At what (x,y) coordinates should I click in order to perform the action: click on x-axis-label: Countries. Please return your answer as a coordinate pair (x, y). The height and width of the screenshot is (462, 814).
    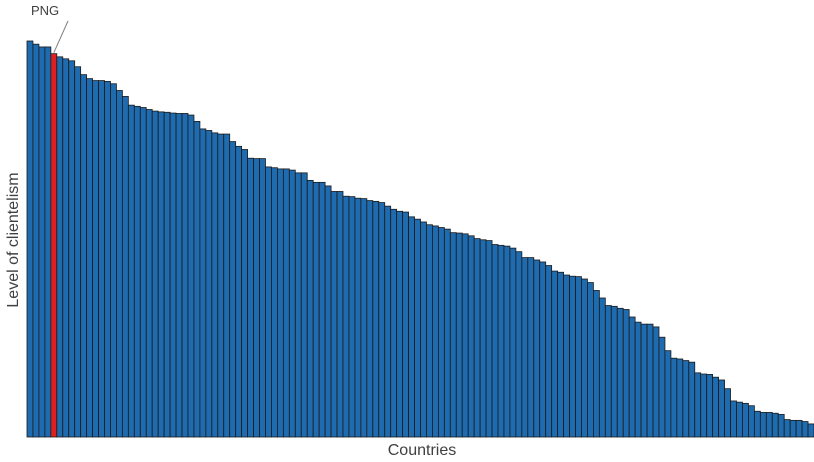
    Looking at the image, I should click on (422, 450).